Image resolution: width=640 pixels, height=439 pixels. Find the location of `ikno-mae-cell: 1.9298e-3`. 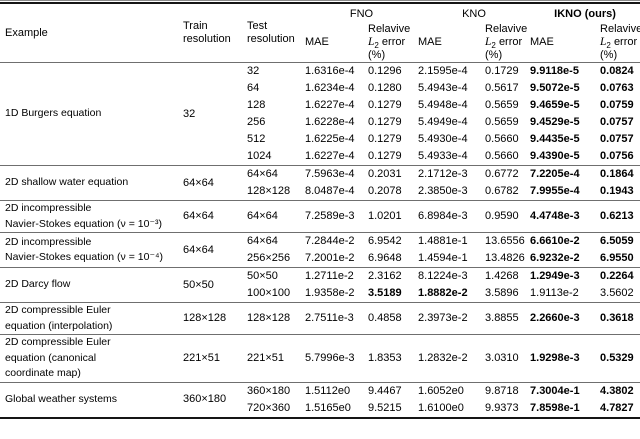

ikno-mae-cell: 1.9298e-3 is located at coordinates (565, 358).